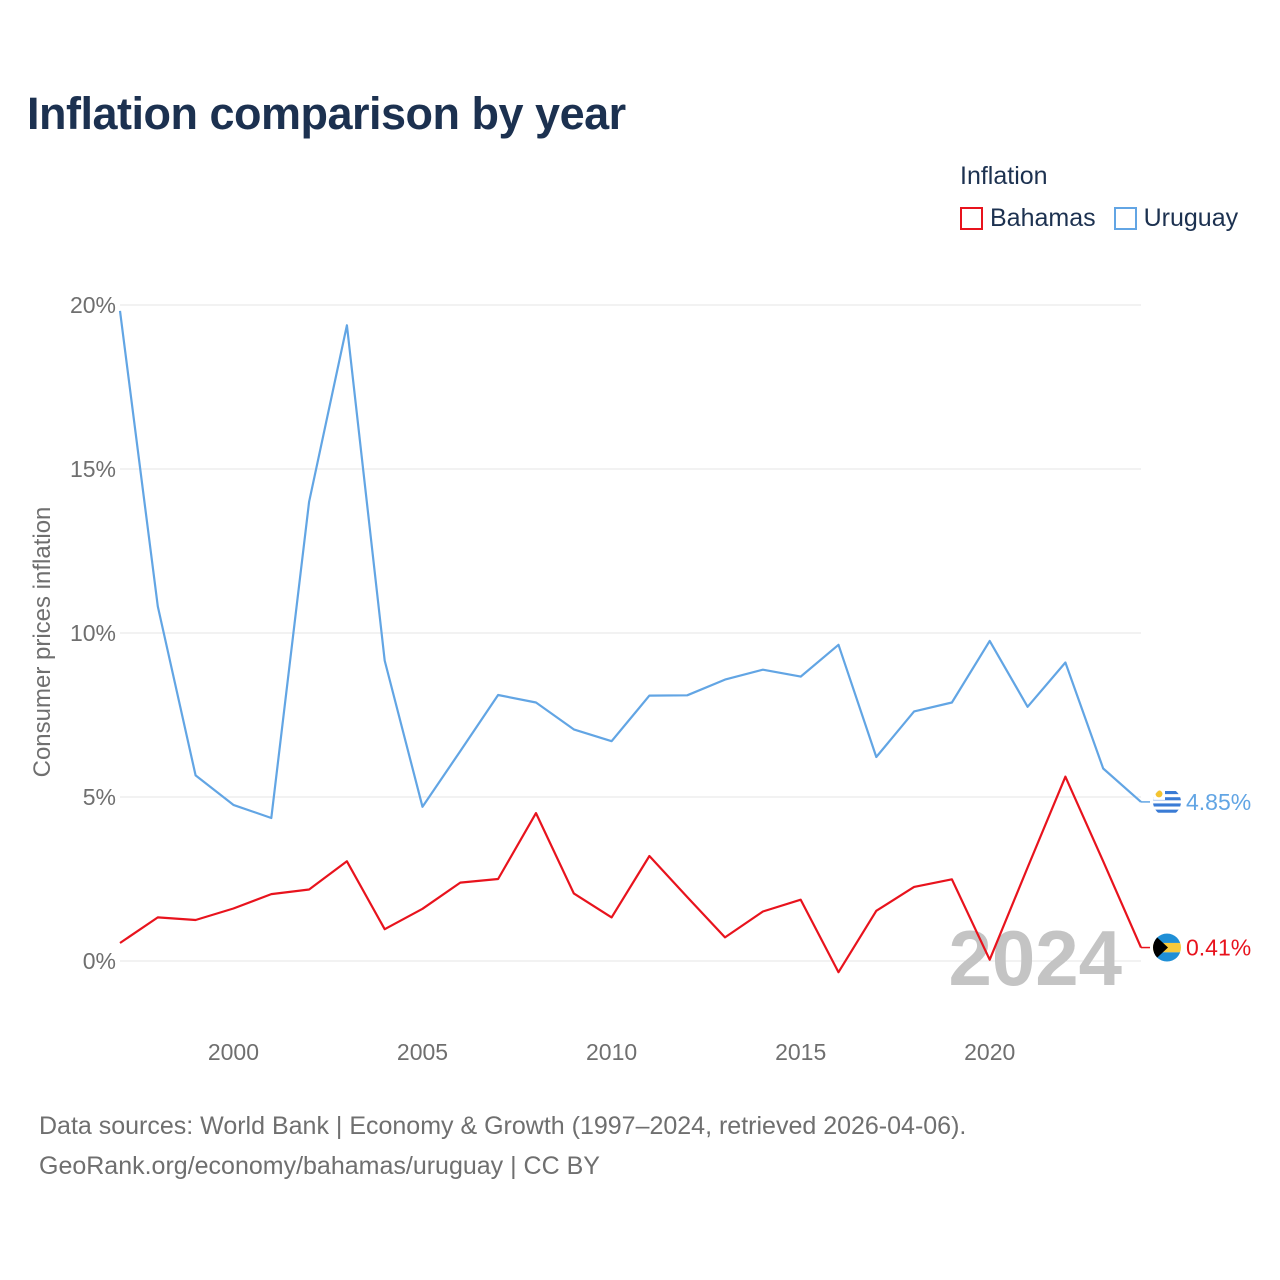 This screenshot has width=1280, height=1280. What do you see at coordinates (971, 218) in the screenshot?
I see `legend-swatch-bahamas` at bounding box center [971, 218].